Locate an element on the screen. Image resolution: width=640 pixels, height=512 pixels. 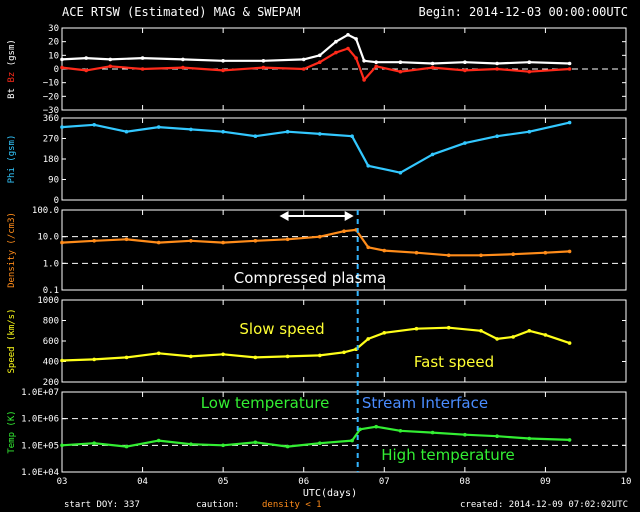
y-axis-label-temp: Temp (K) is located at coordinates (12, 431).